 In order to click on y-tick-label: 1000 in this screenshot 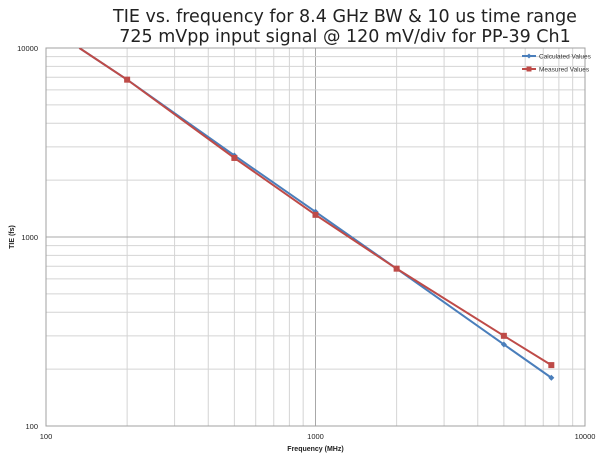, I will do `click(29, 237)`.